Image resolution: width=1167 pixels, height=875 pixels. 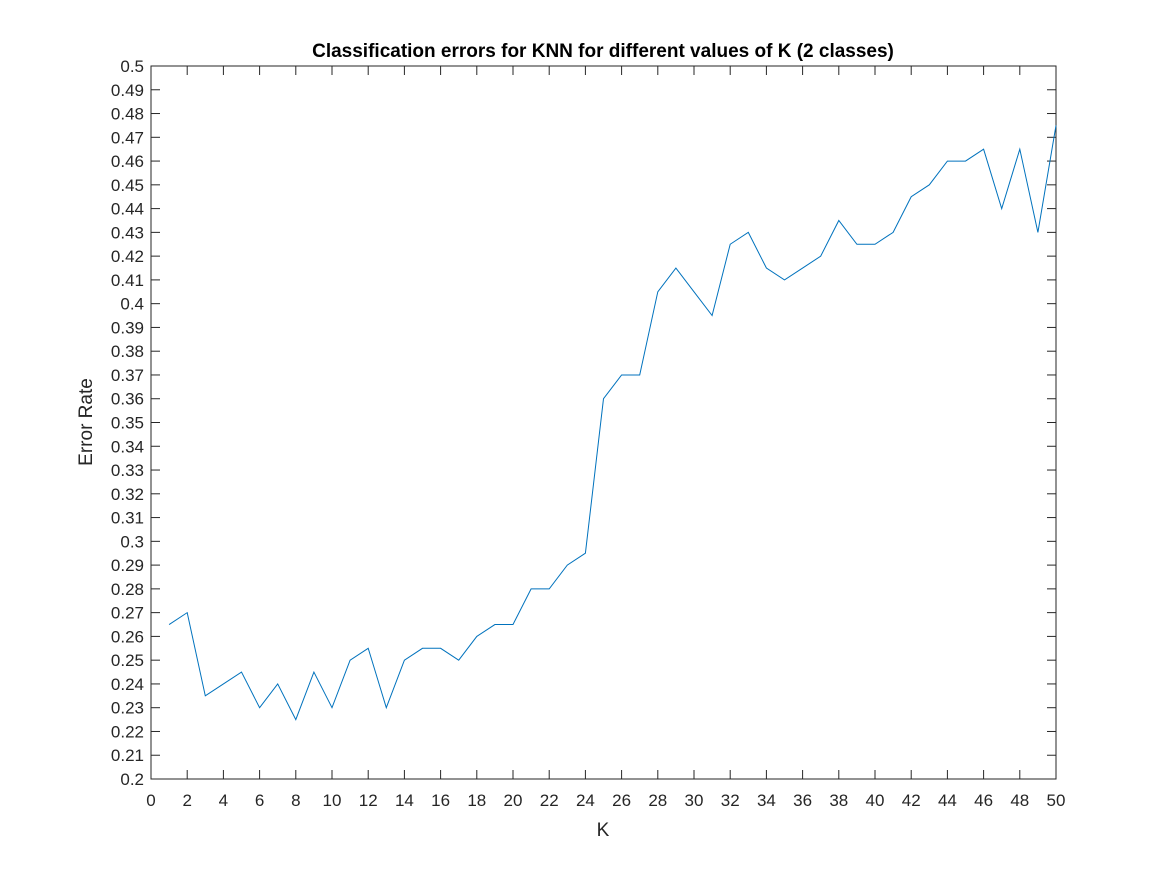 I want to click on y-tick-label: 0.38, so click(x=127, y=351).